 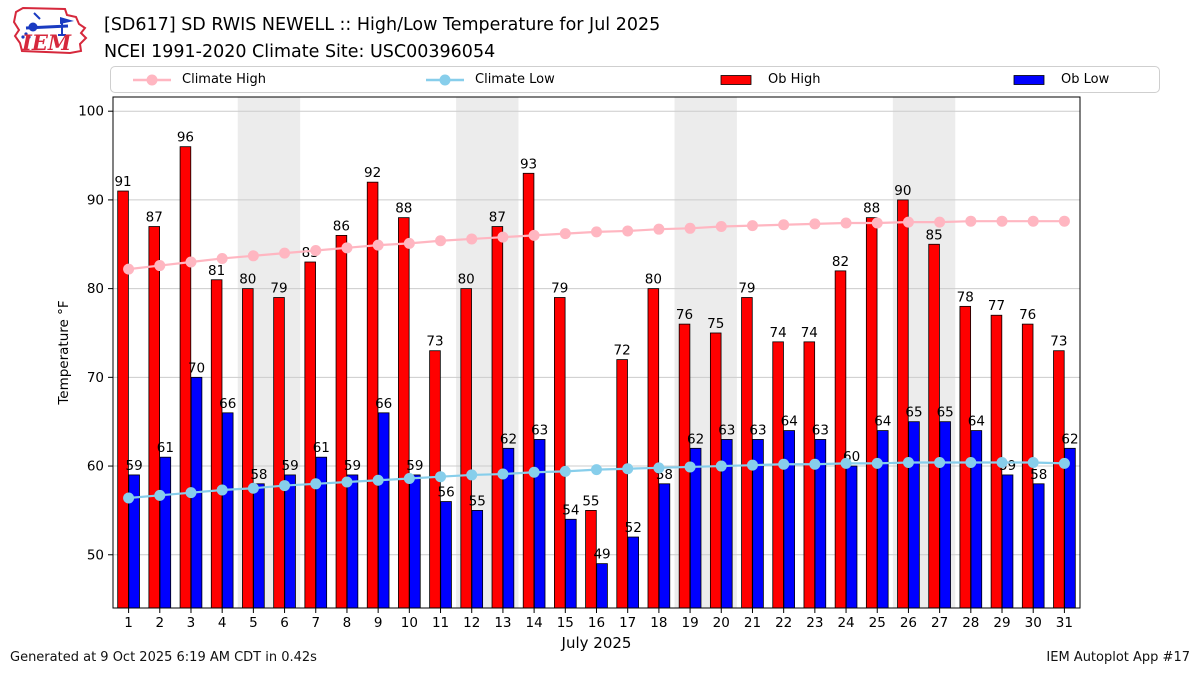 I want to click on x-tick-label: 2, so click(x=159, y=623).